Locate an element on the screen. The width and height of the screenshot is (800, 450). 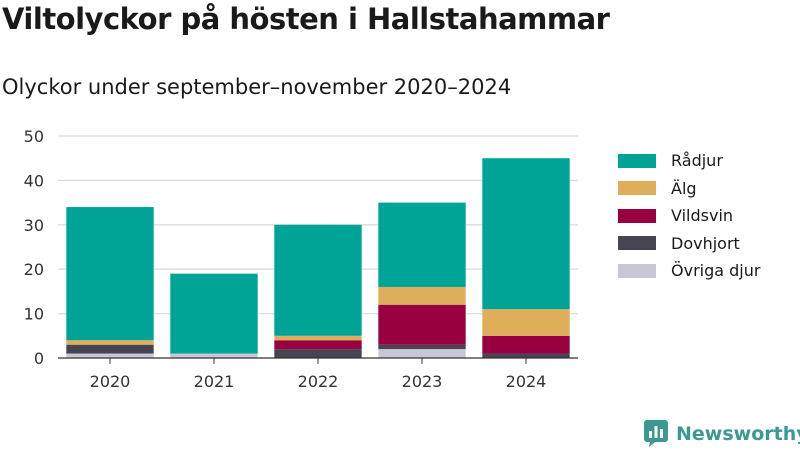
legend-label: Dovhjort is located at coordinates (705, 243).